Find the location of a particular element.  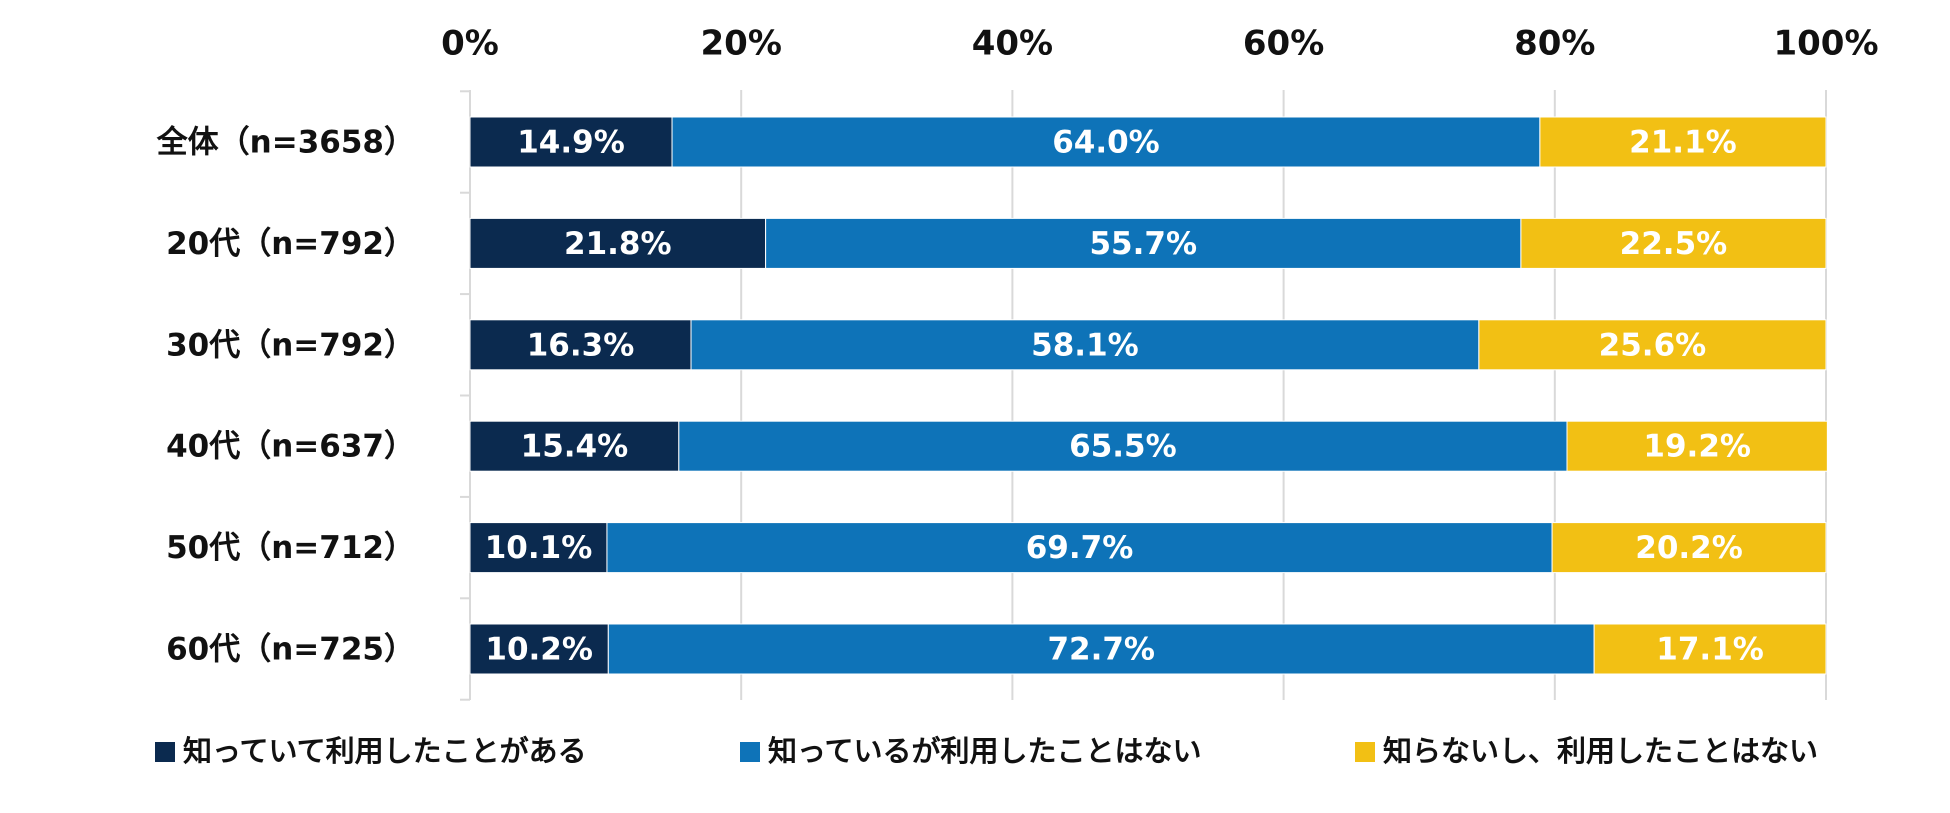

bar-value-label: 64.0% is located at coordinates (1106, 143).